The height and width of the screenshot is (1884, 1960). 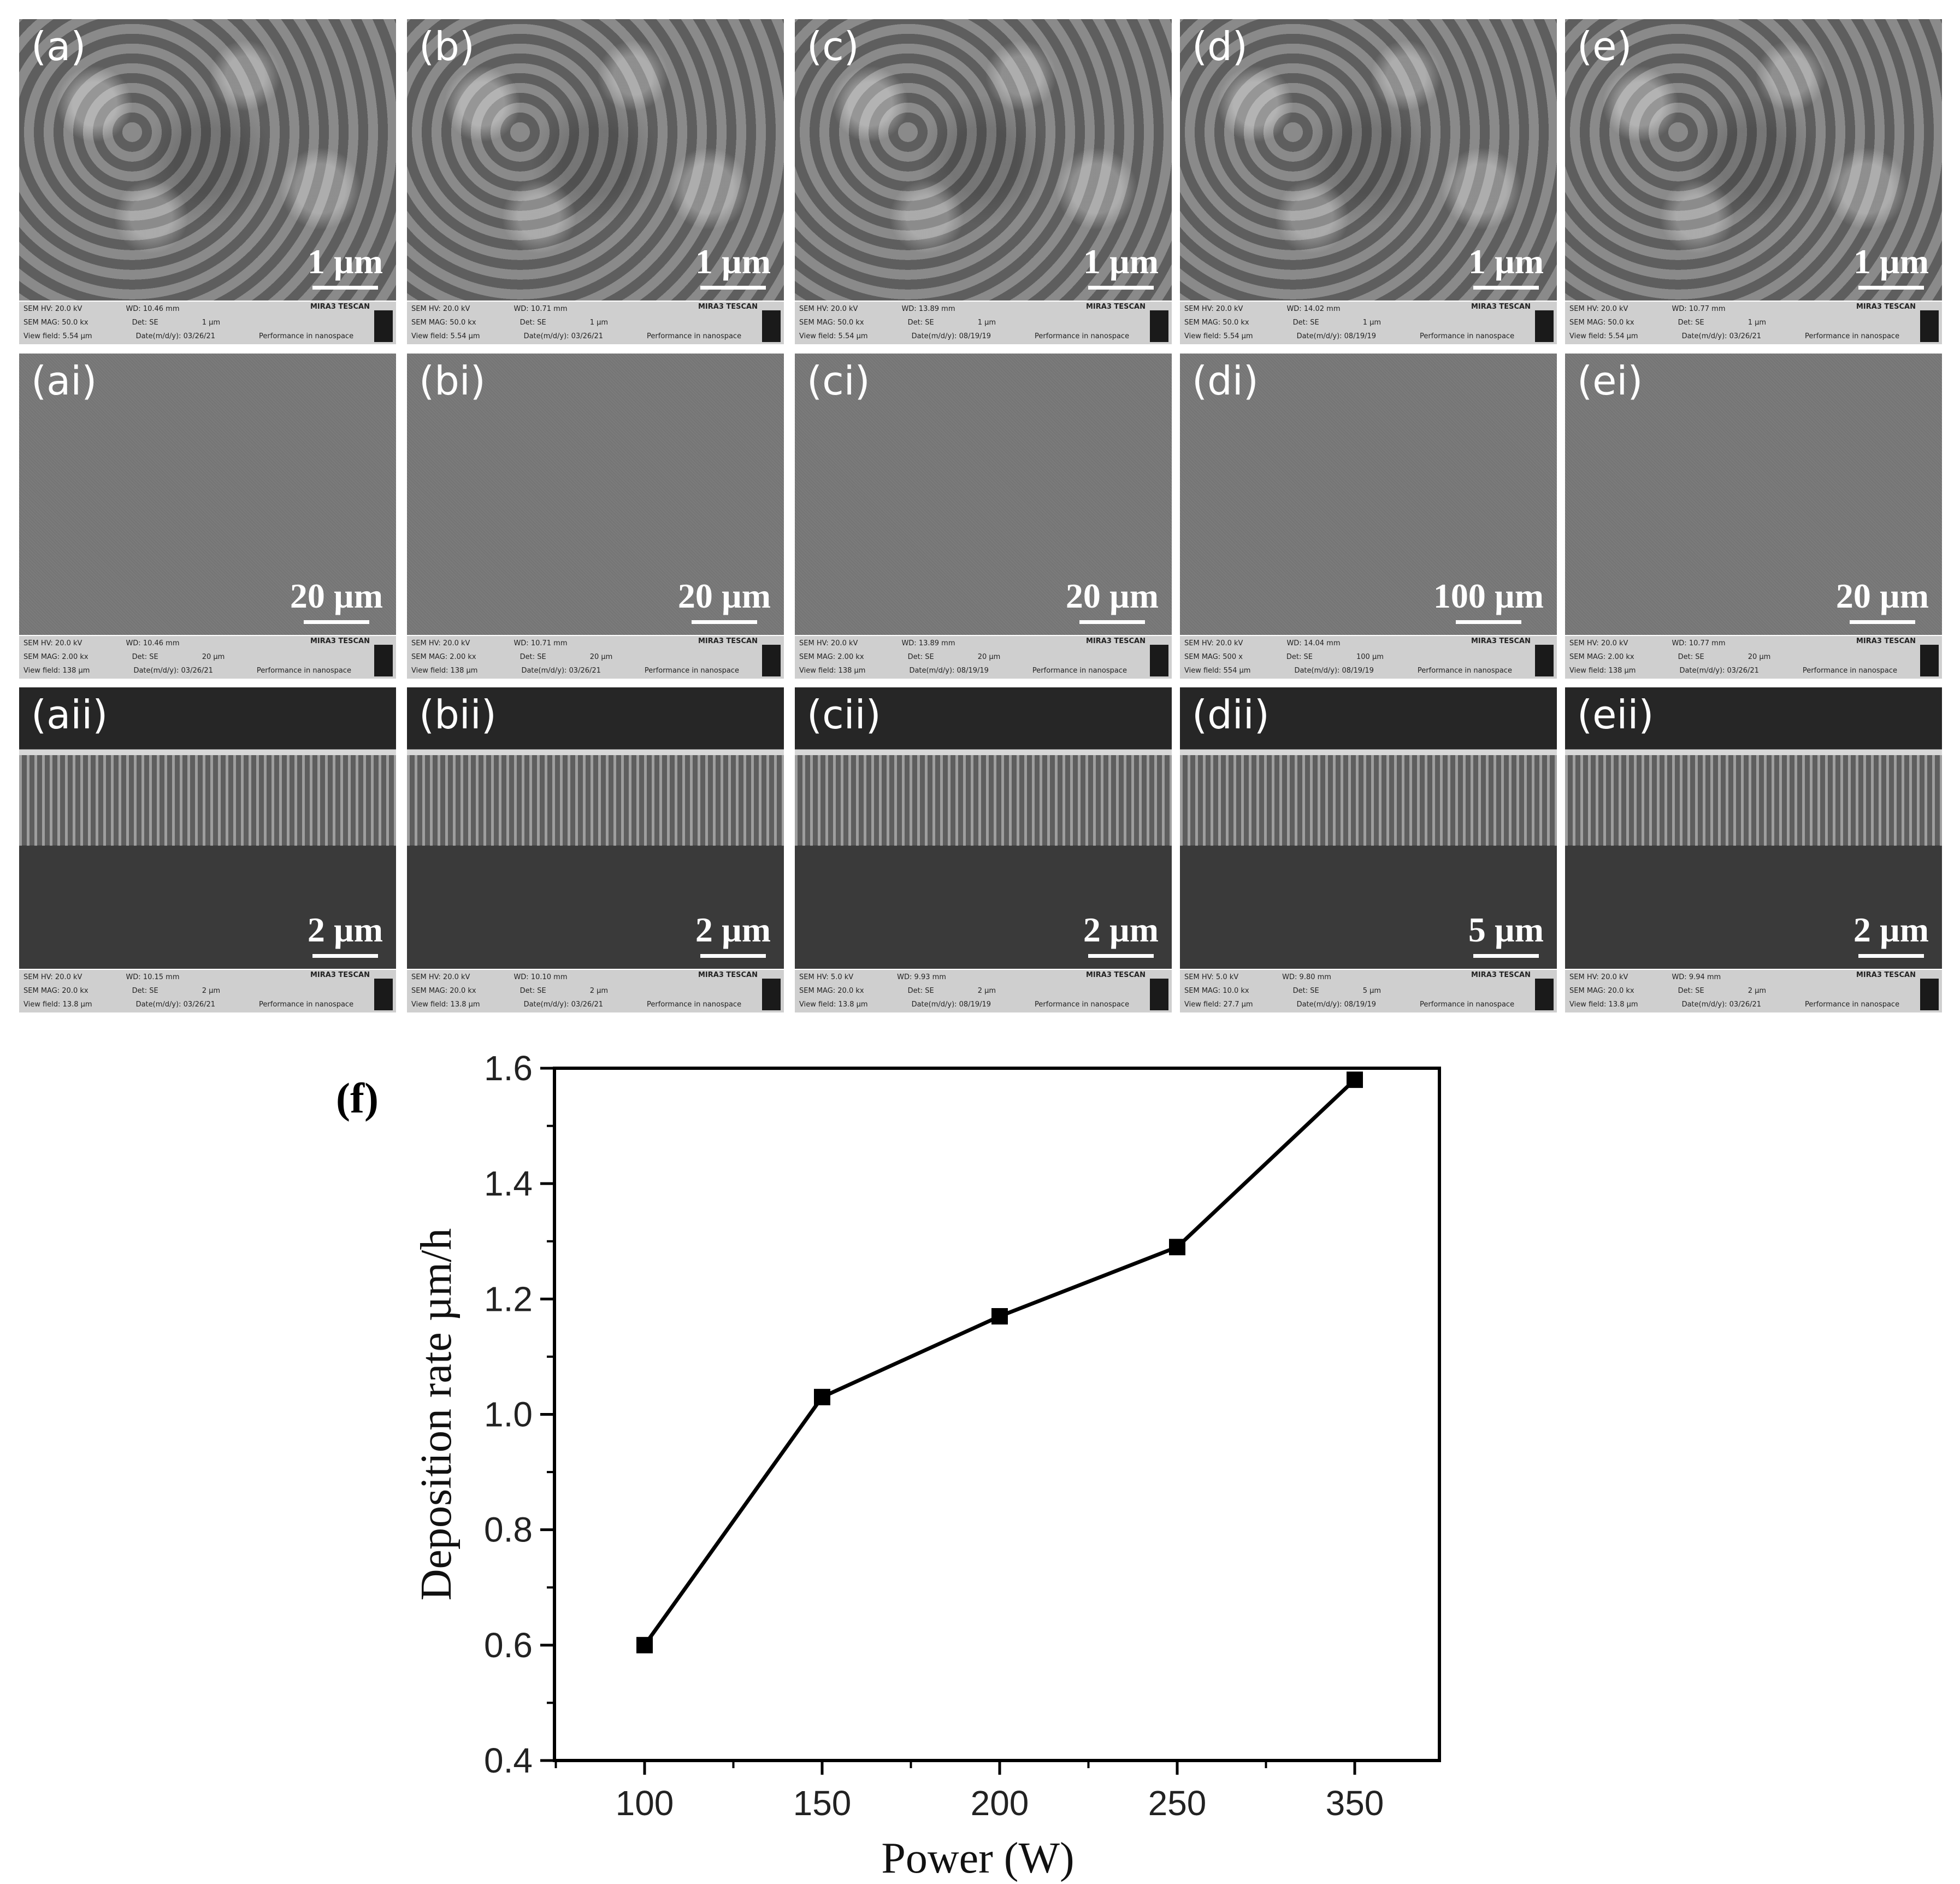 What do you see at coordinates (1489, 601) in the screenshot?
I see `scale-bar: 100 µm` at bounding box center [1489, 601].